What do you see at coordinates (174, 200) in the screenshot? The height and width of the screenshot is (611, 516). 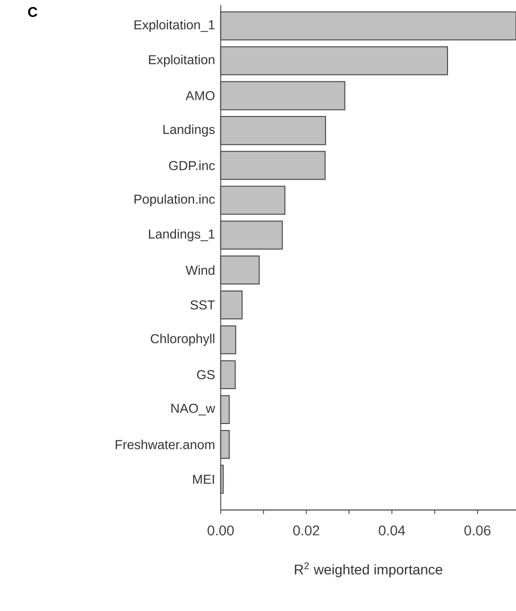 I see `y-tick-label: Population.inc` at bounding box center [174, 200].